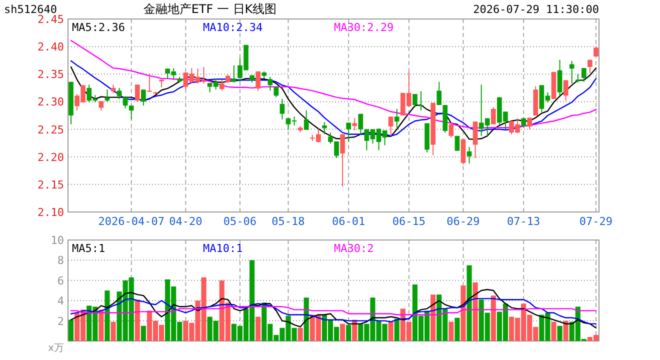  I want to click on x-tick-label: 2026-04-07, so click(131, 221).